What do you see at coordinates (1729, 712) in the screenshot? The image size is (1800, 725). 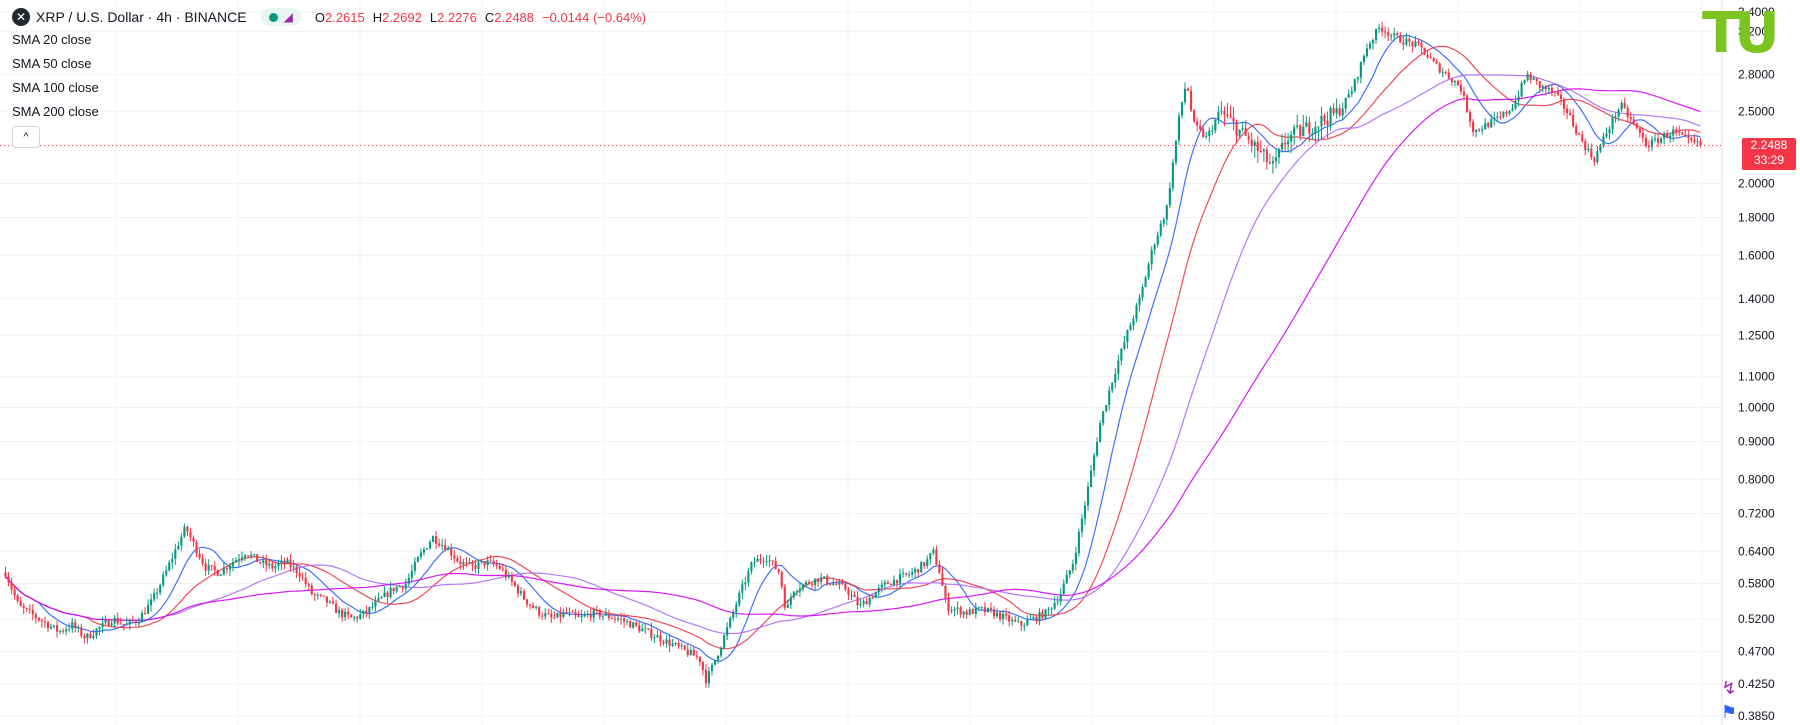 I see `flag-region-icon: ⚑` at bounding box center [1729, 712].